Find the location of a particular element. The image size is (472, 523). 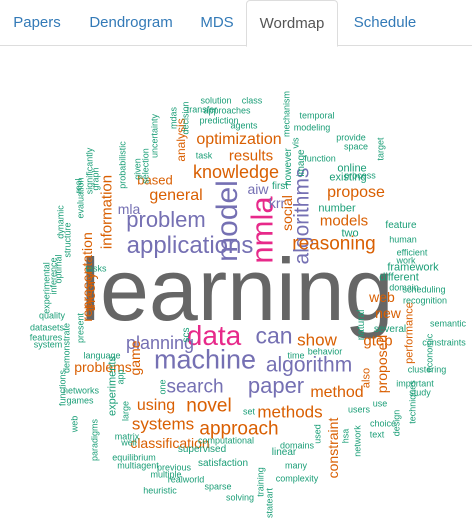

word-search: search is located at coordinates (195, 387).